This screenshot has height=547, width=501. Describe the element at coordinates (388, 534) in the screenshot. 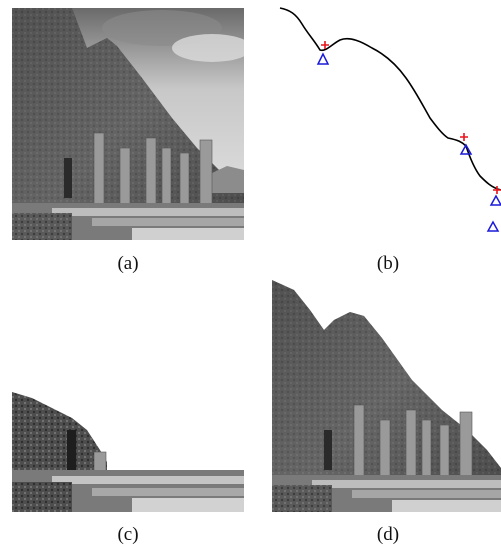

I see `caption-d: (d)` at that location.